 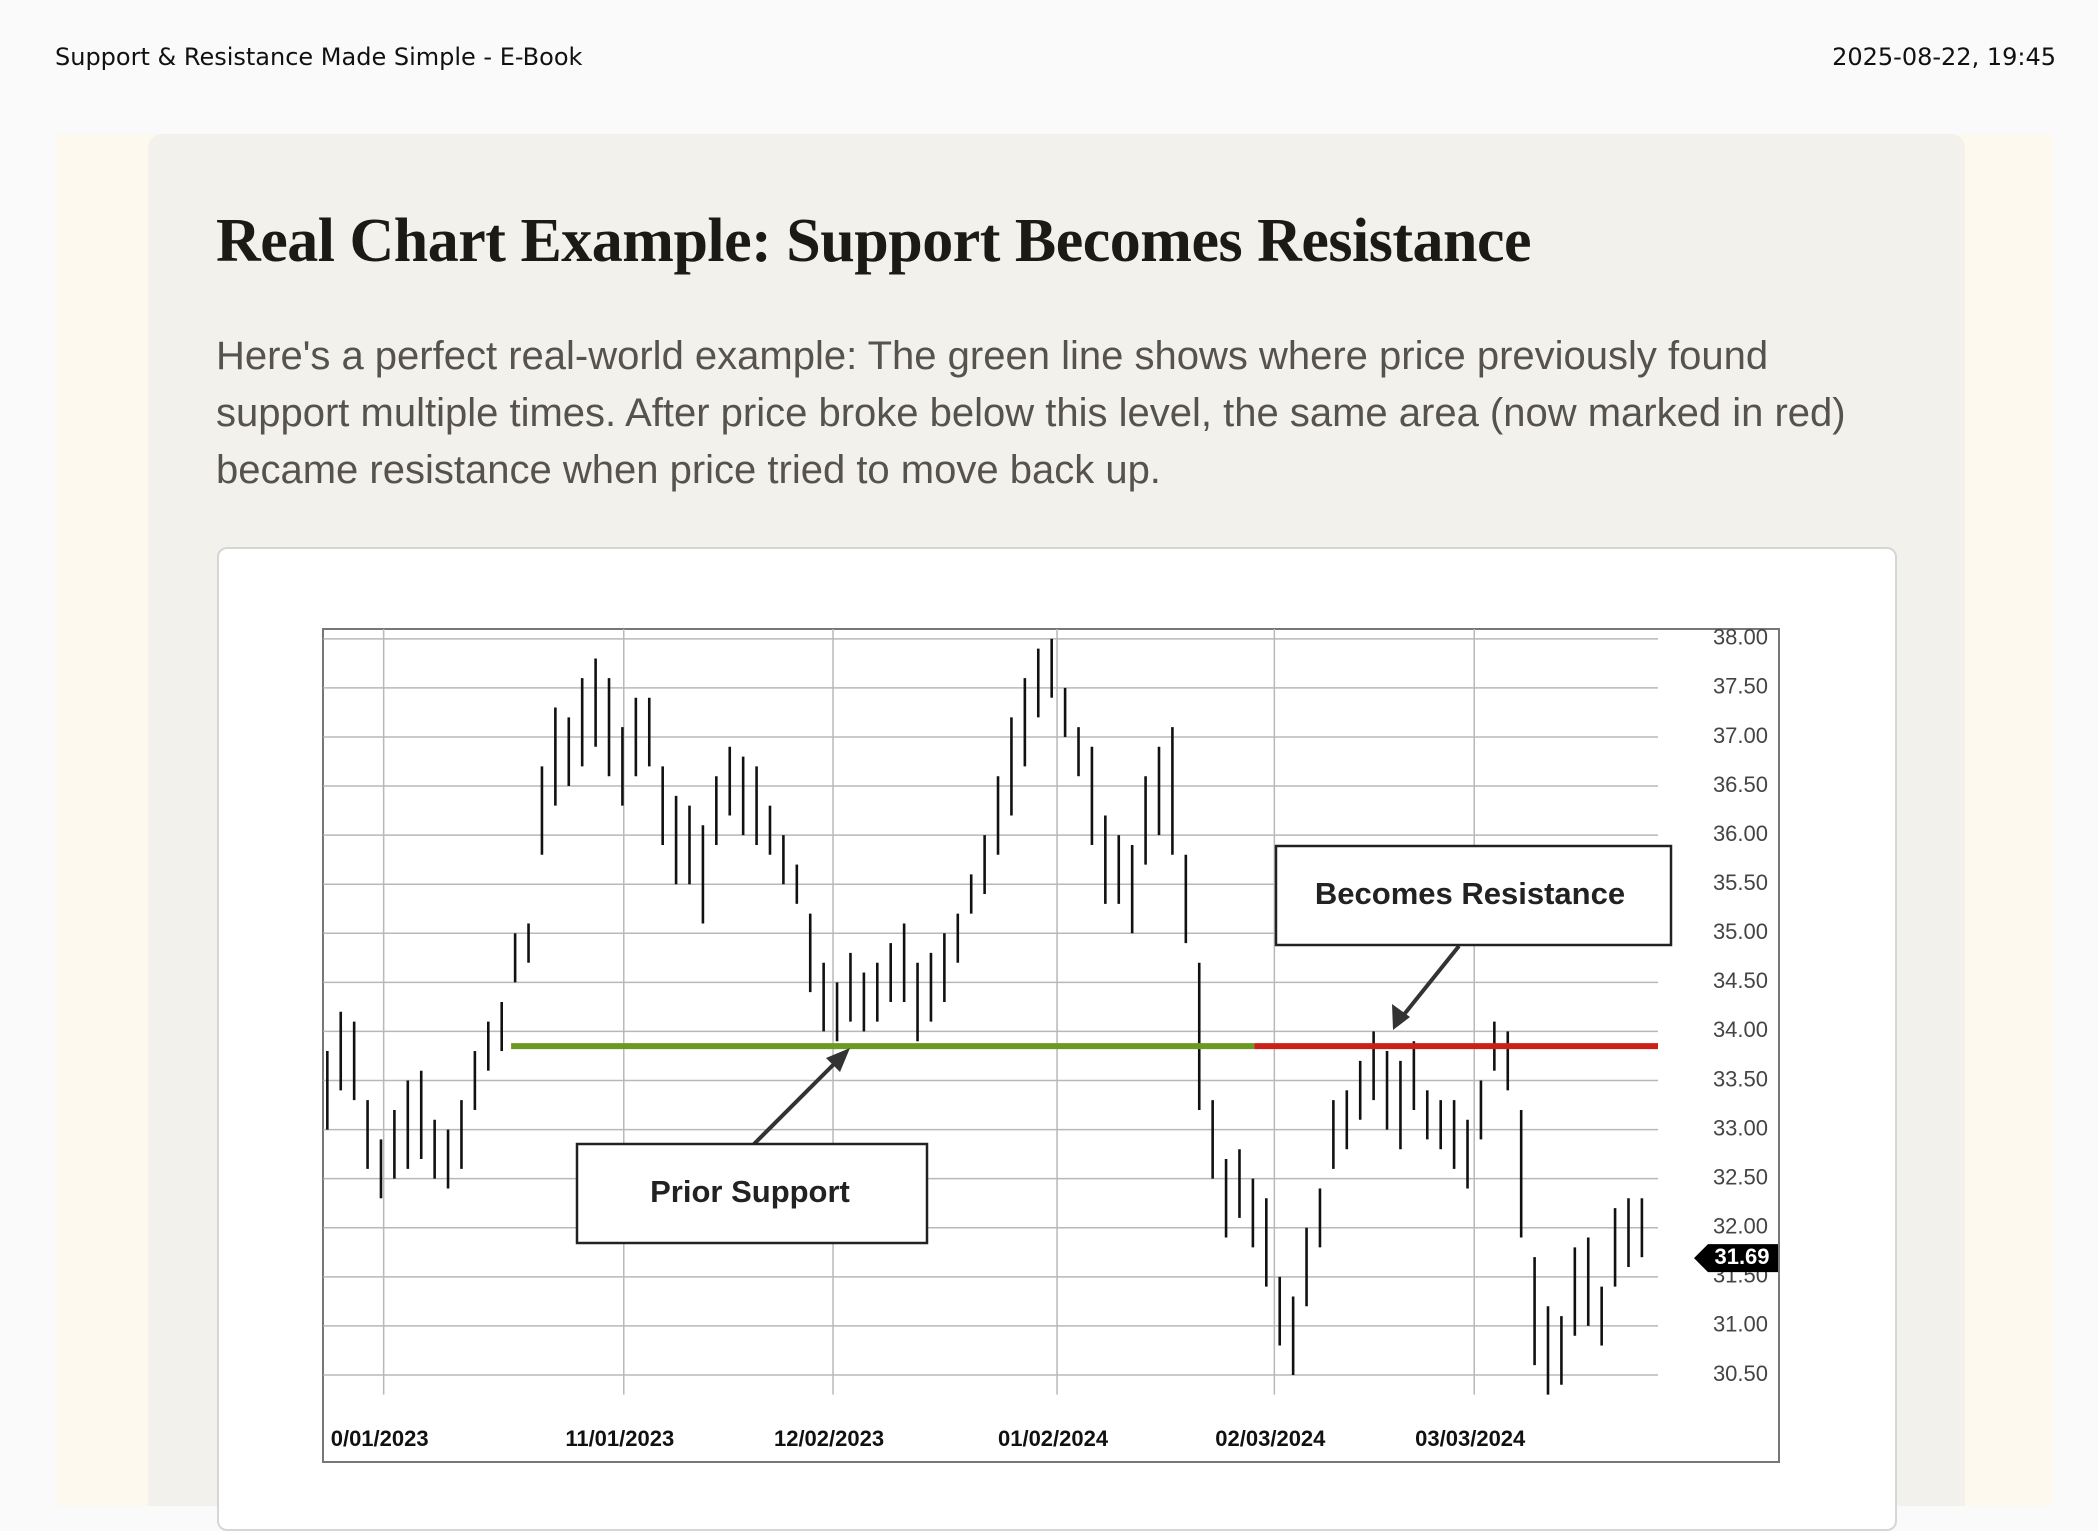 I want to click on annotation-becomes-resistance: Becomes Resistance, so click(x=1473, y=937).